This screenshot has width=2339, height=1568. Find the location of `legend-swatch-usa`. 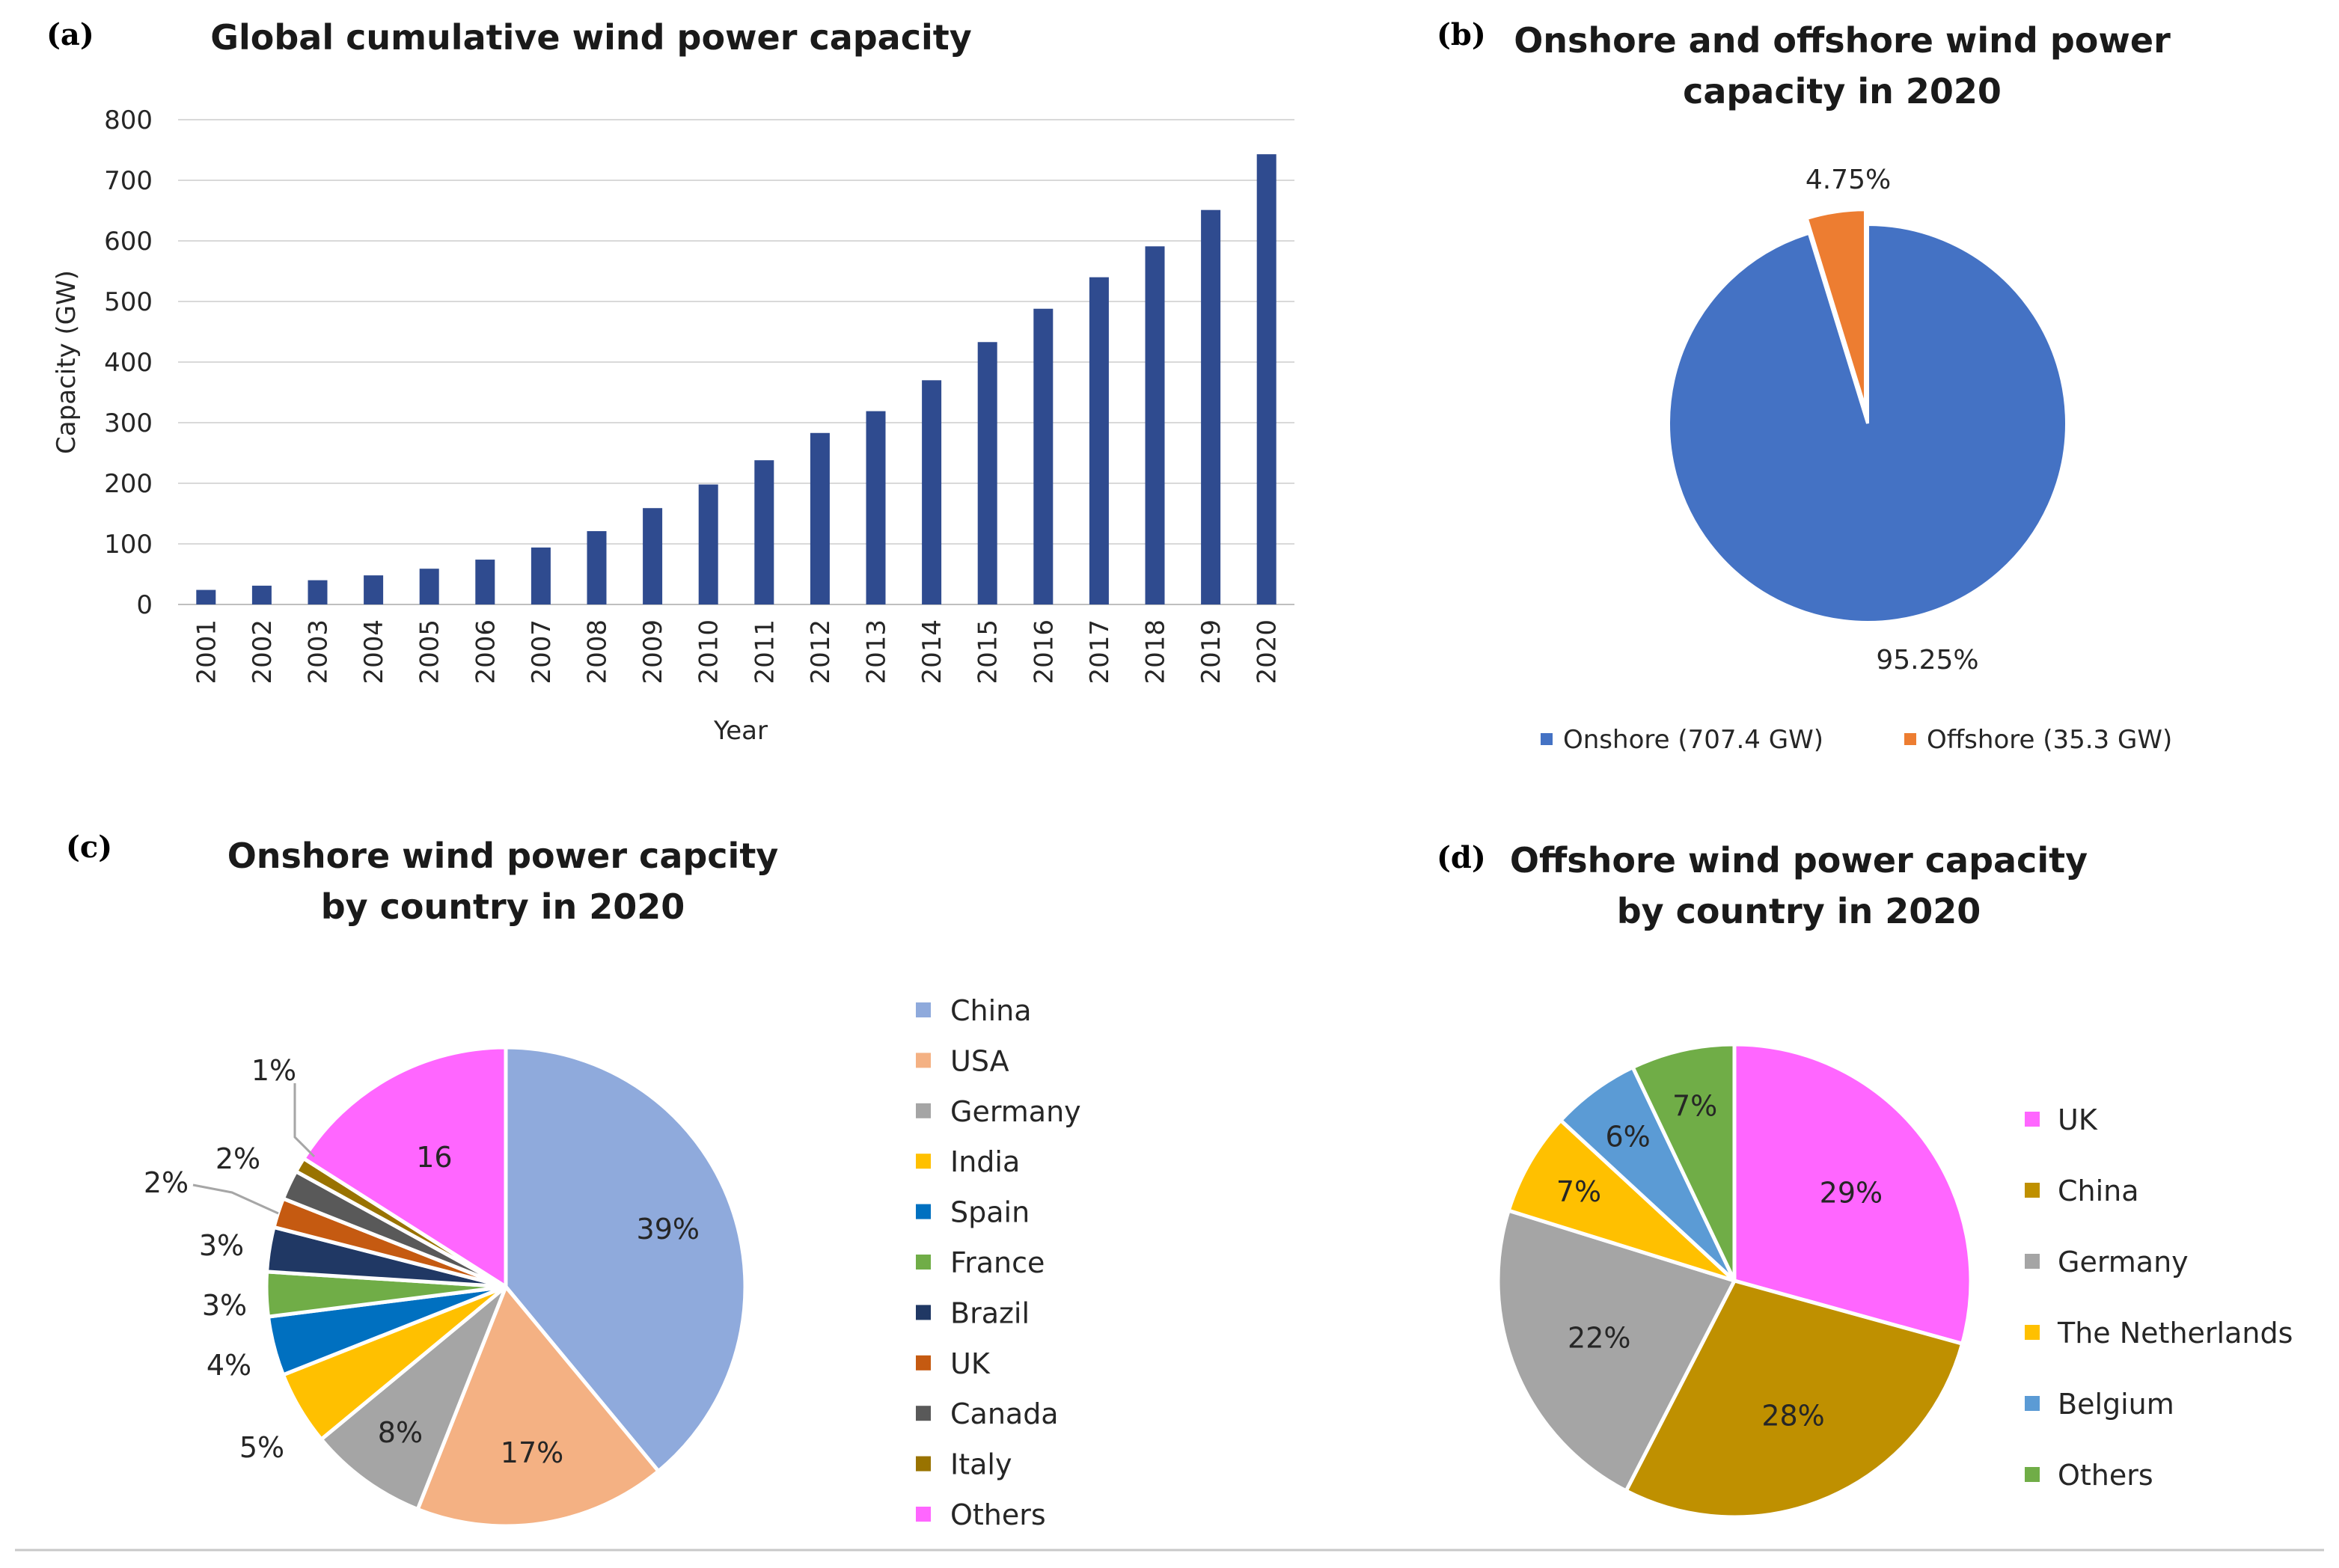

legend-swatch-usa is located at coordinates (924, 1060).